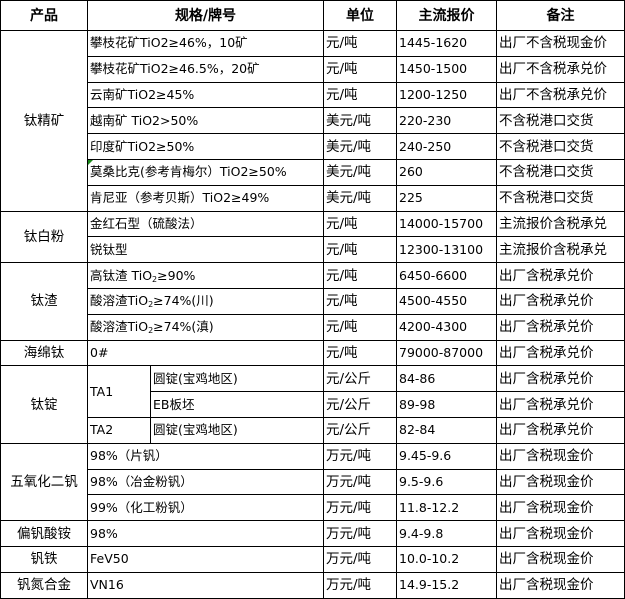  Describe the element at coordinates (175, 69) in the screenshot. I see `spec-text: 攀枝花矿TiO2≥46.5%，20矿` at that location.